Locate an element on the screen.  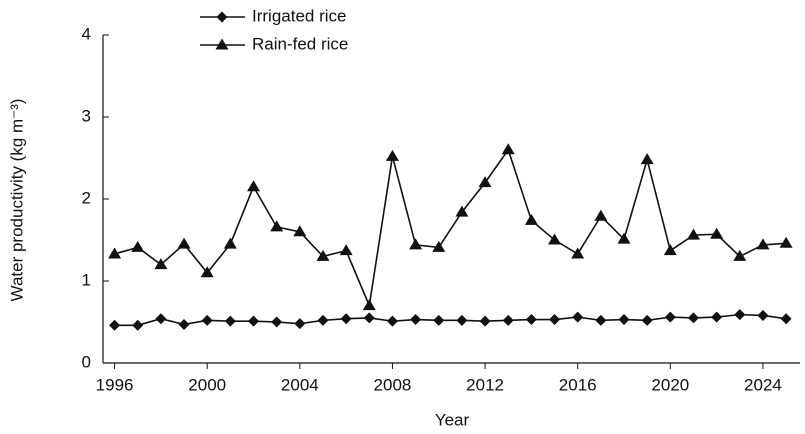
y-tick-label: 4 is located at coordinates (86, 33).